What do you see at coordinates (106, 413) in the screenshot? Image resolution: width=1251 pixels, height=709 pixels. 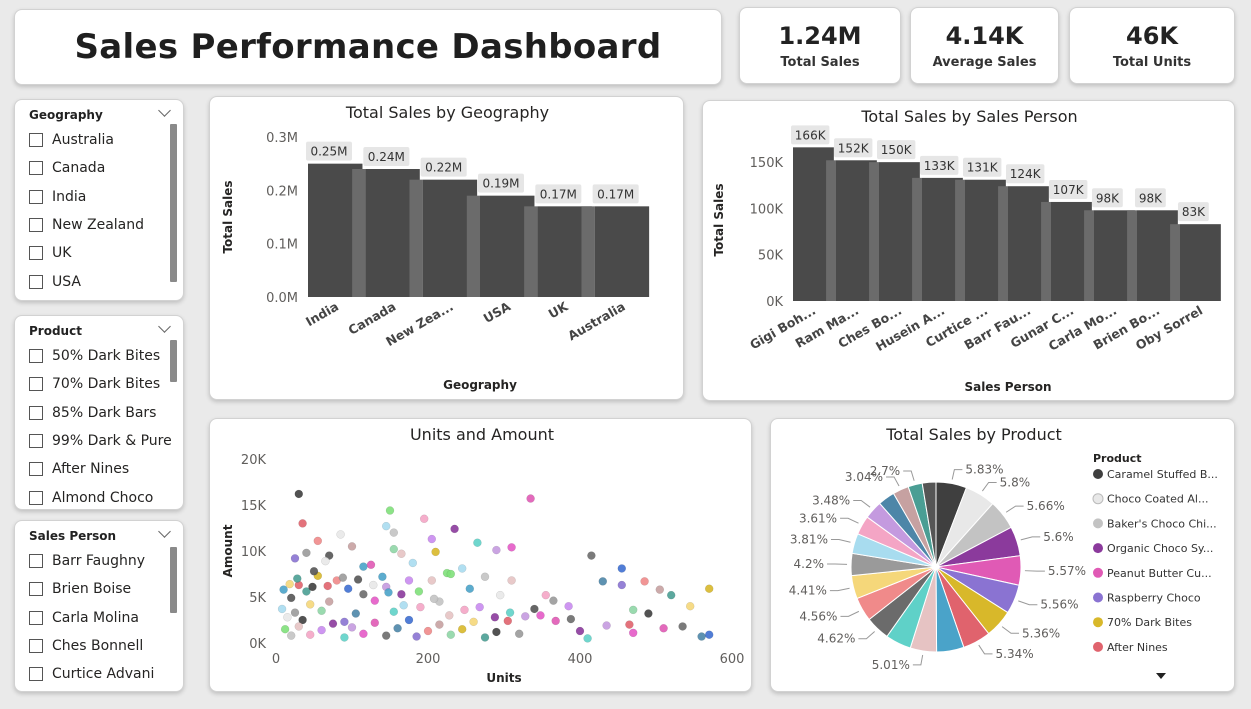 I see `slicer-item: 85% Dark Bars` at bounding box center [106, 413].